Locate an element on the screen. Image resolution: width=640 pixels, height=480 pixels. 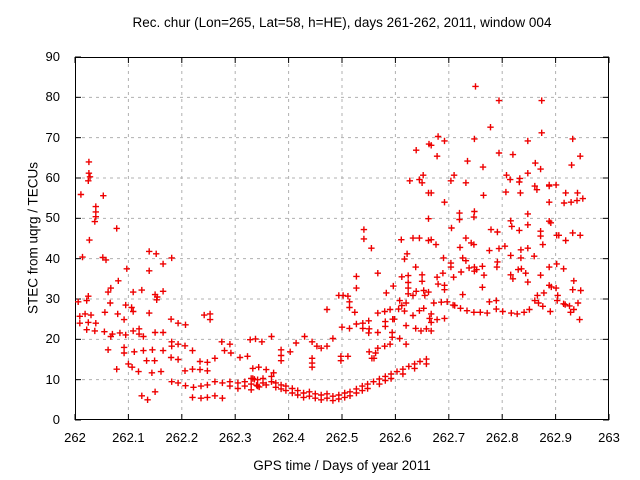
x-tick-label: 262.7 is located at coordinates (449, 437).